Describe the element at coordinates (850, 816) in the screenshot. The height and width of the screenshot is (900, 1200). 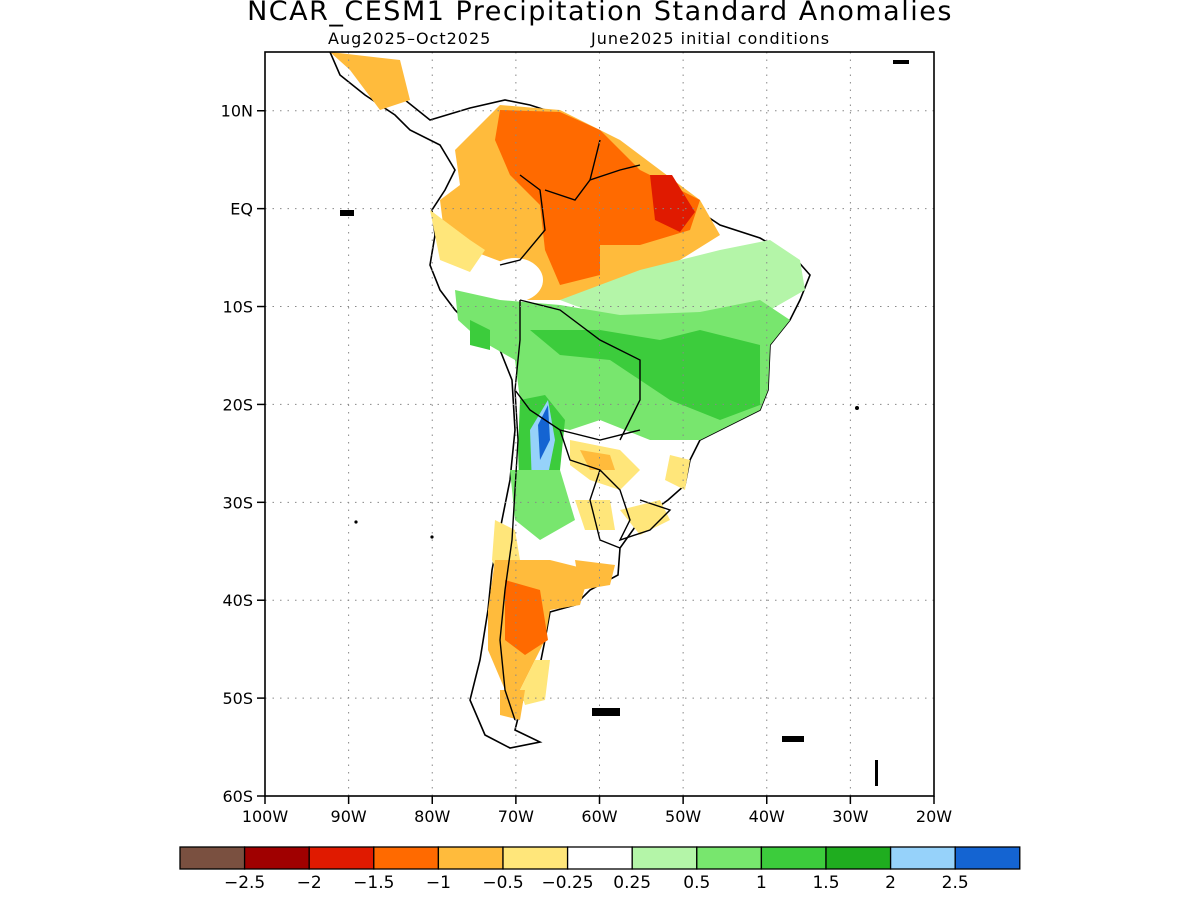
I see `lon-tick-label: 30W` at that location.